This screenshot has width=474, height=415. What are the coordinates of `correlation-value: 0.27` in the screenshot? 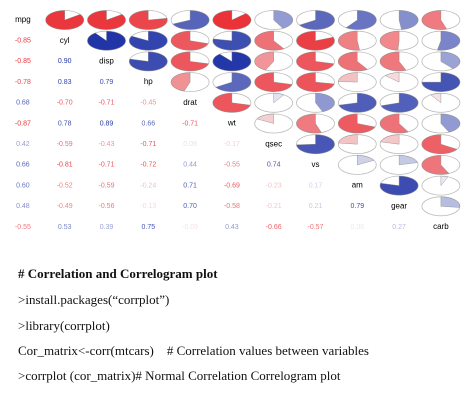 It's located at (399, 227).